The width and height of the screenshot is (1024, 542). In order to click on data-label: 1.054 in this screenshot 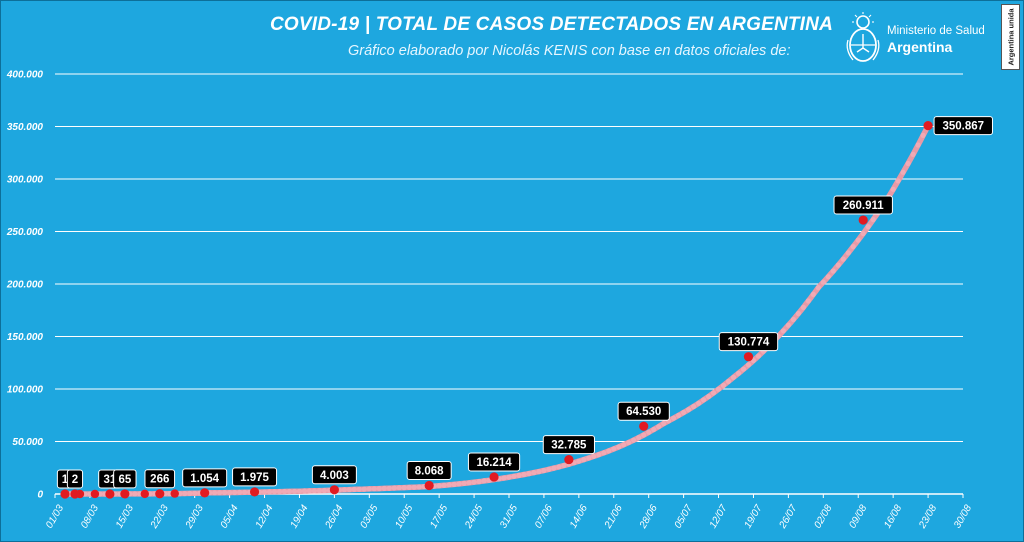, I will do `click(204, 479)`.